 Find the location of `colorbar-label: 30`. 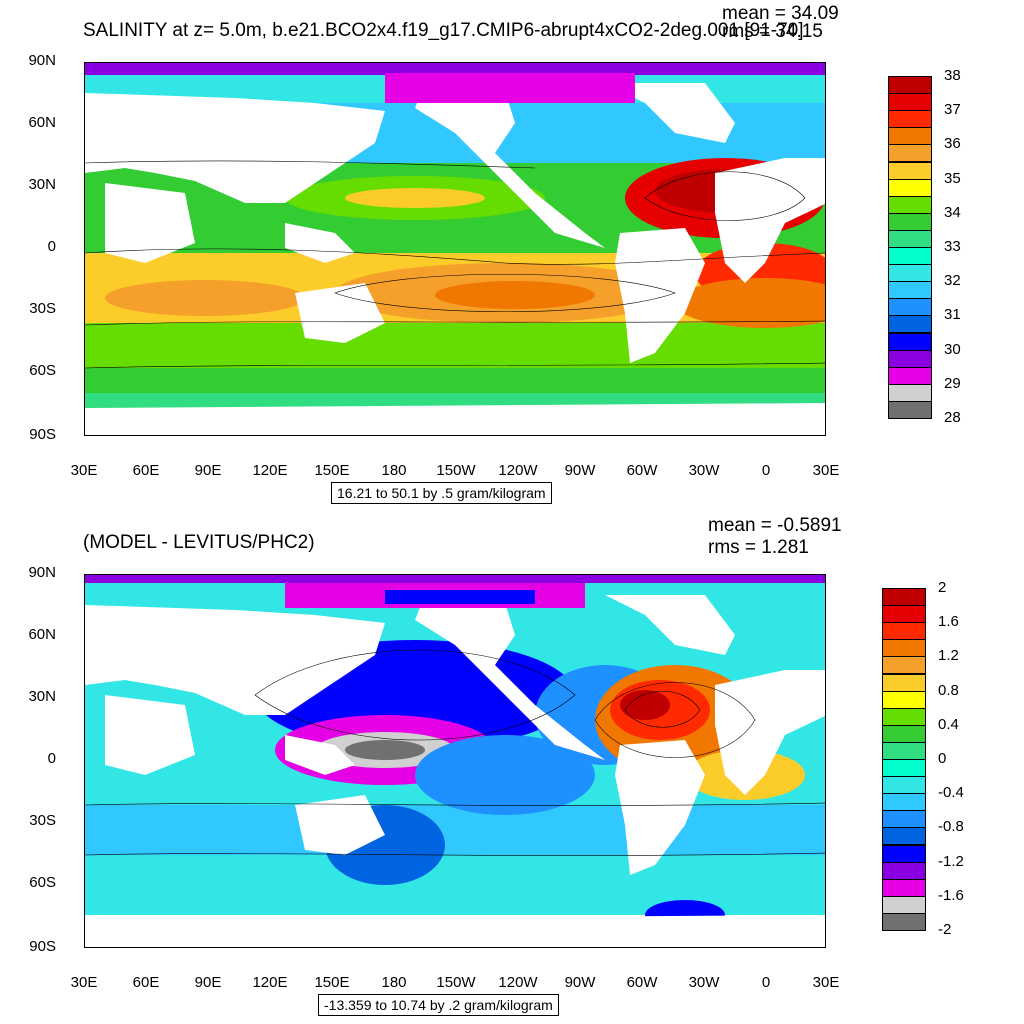

colorbar-label: 30 is located at coordinates (952, 349).